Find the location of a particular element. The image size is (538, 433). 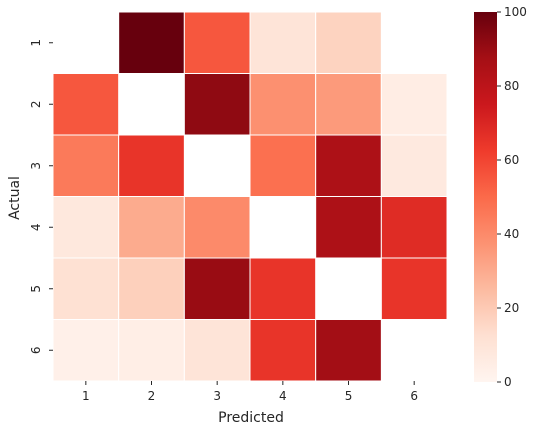

x-tick-label: 6 is located at coordinates (414, 396).